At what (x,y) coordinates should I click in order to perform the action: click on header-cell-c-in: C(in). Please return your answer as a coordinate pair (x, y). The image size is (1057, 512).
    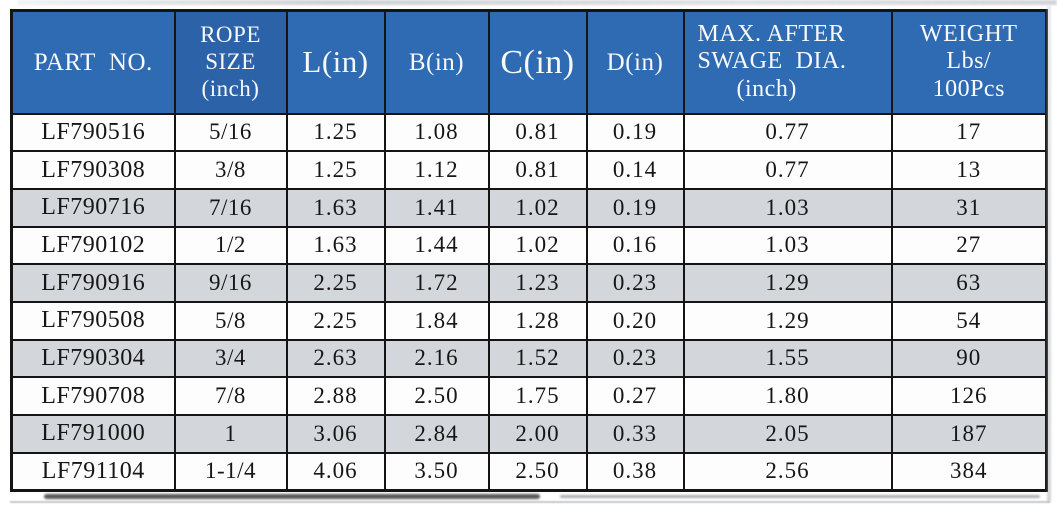
    Looking at the image, I should click on (537, 62).